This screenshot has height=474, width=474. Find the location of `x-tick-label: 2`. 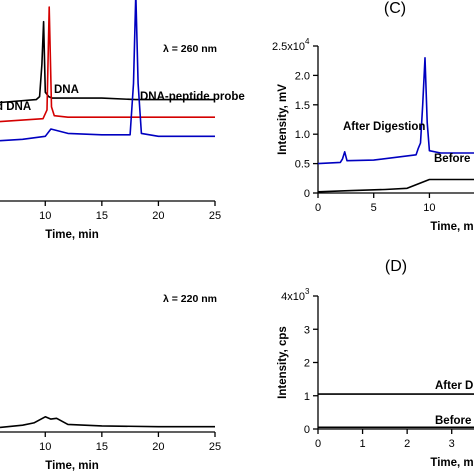

x-tick-label: 2 is located at coordinates (407, 444).